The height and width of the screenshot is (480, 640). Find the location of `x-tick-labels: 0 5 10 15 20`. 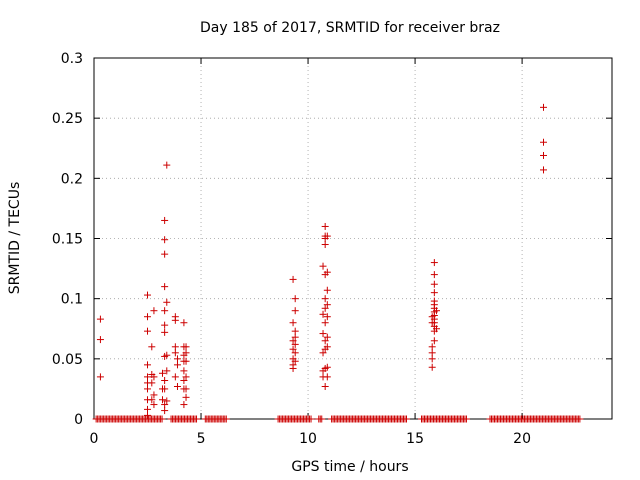

x-tick-labels: 0 5 10 15 20 is located at coordinates (310, 439).